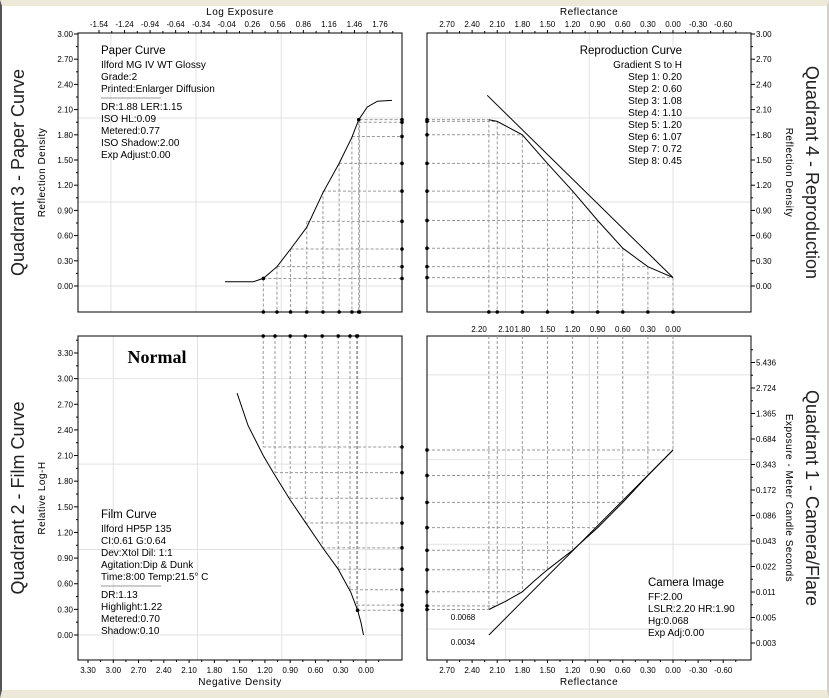 The height and width of the screenshot is (698, 829). What do you see at coordinates (65, 34) in the screenshot?
I see `y-tick-label: 3.00` at bounding box center [65, 34].